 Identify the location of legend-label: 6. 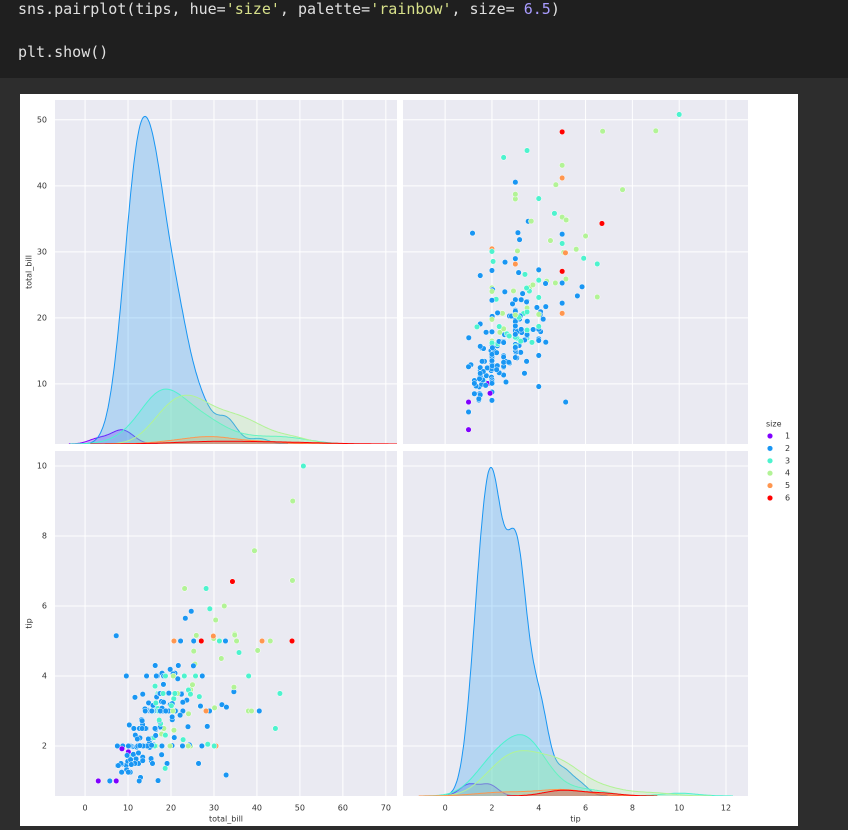
(787, 498).